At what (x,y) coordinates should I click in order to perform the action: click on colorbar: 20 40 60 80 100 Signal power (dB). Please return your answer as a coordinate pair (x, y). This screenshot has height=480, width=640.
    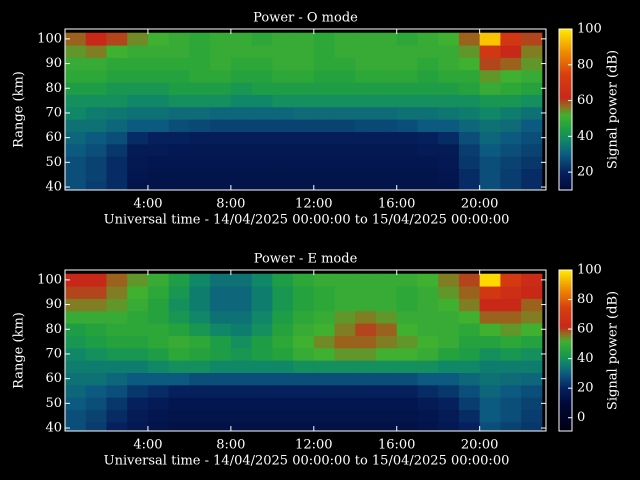
    Looking at the image, I should click on (589, 106).